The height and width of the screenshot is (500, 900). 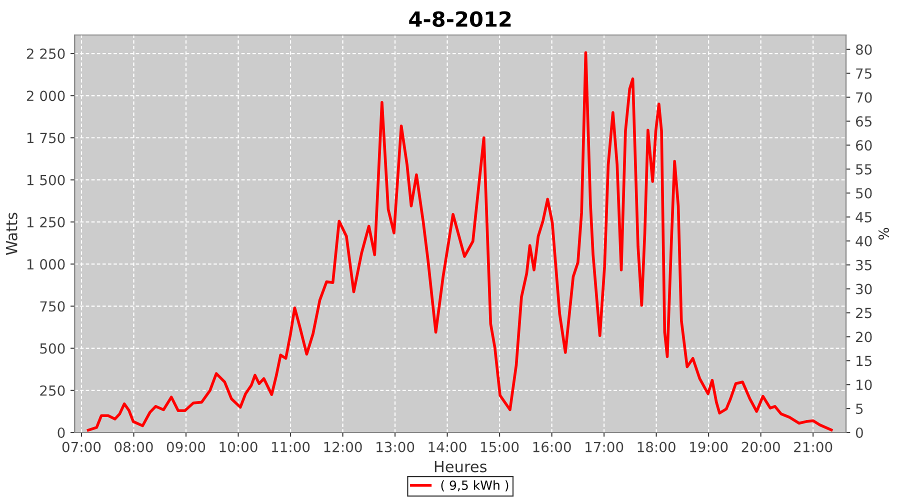 I want to click on y2-tick-label: 20, so click(x=864, y=337).